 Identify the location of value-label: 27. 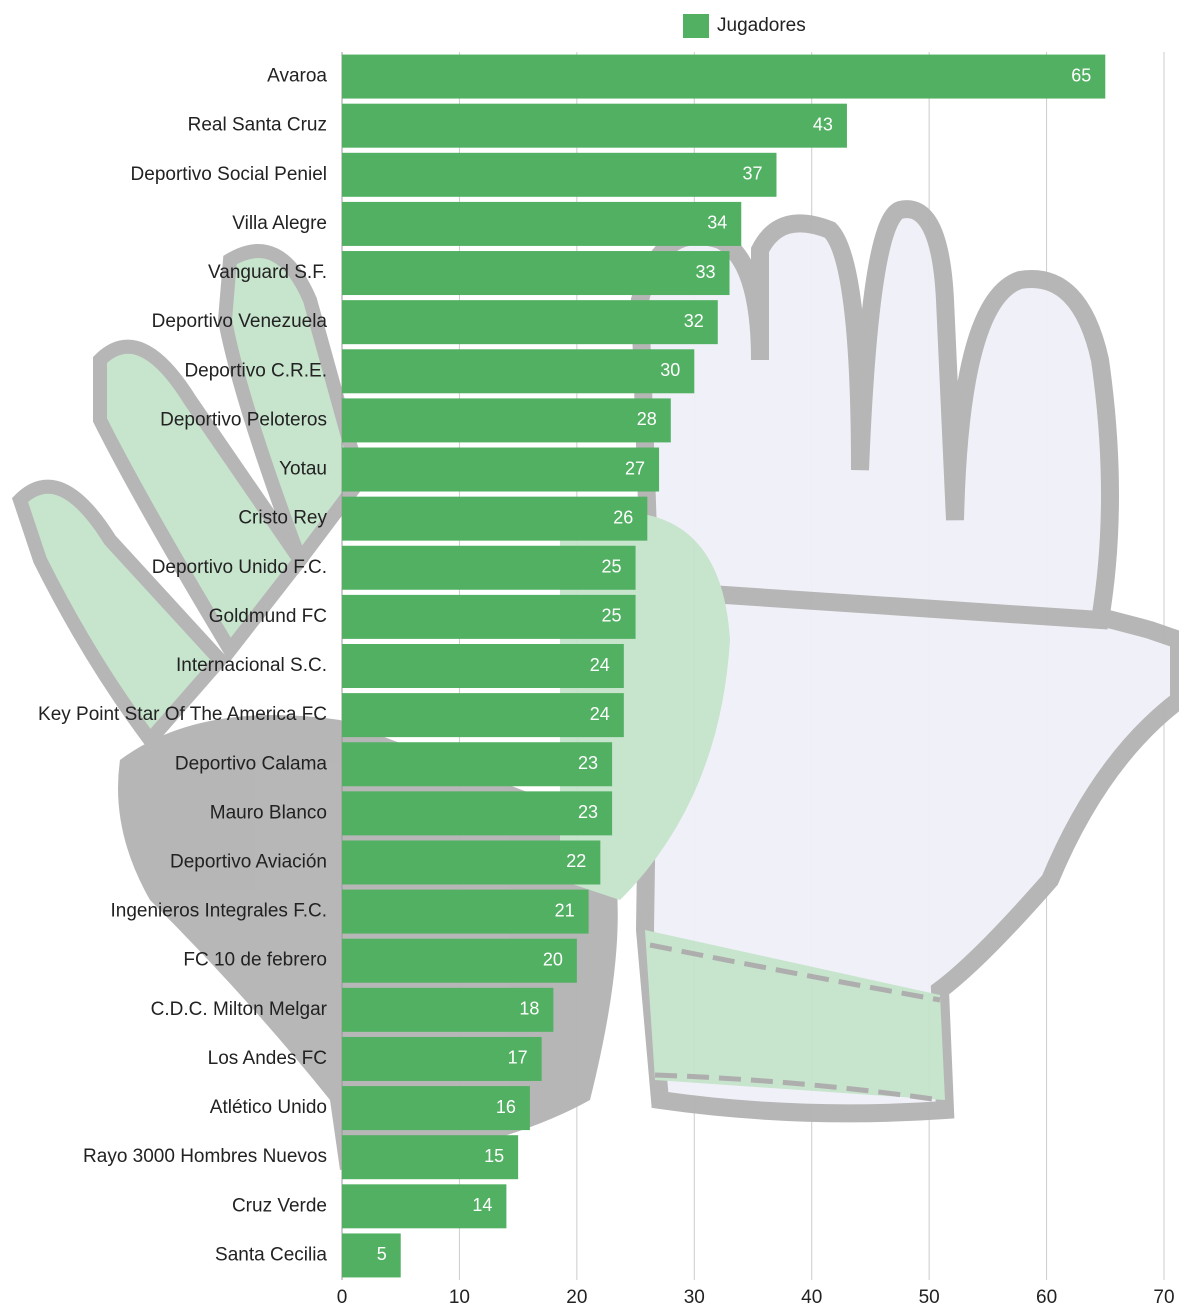
(635, 468).